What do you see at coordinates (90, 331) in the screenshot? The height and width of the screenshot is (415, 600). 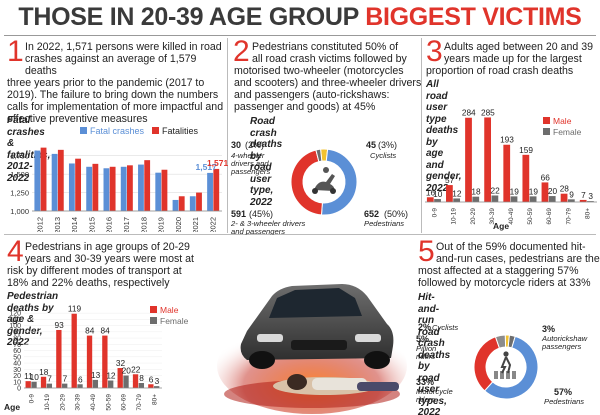 I see `data-label: 84` at bounding box center [90, 331].